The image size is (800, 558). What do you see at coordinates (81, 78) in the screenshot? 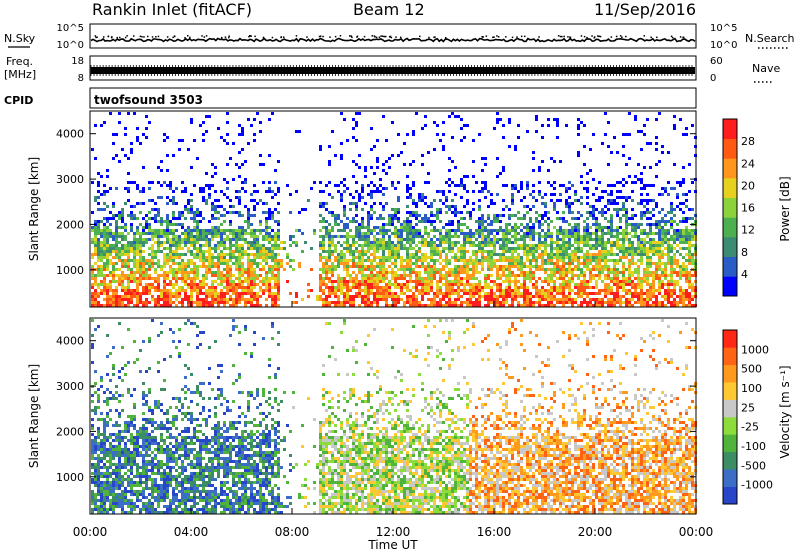
I see `freq-tick-bottom: 8` at bounding box center [81, 78].